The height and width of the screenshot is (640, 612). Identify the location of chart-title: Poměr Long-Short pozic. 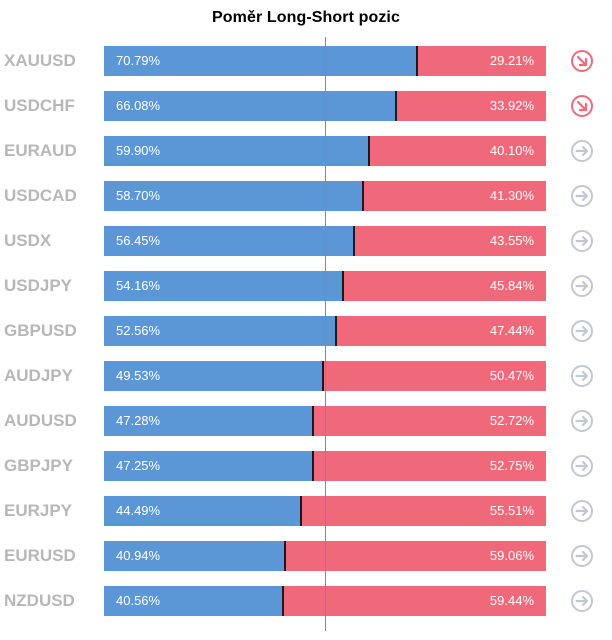
(306, 17).